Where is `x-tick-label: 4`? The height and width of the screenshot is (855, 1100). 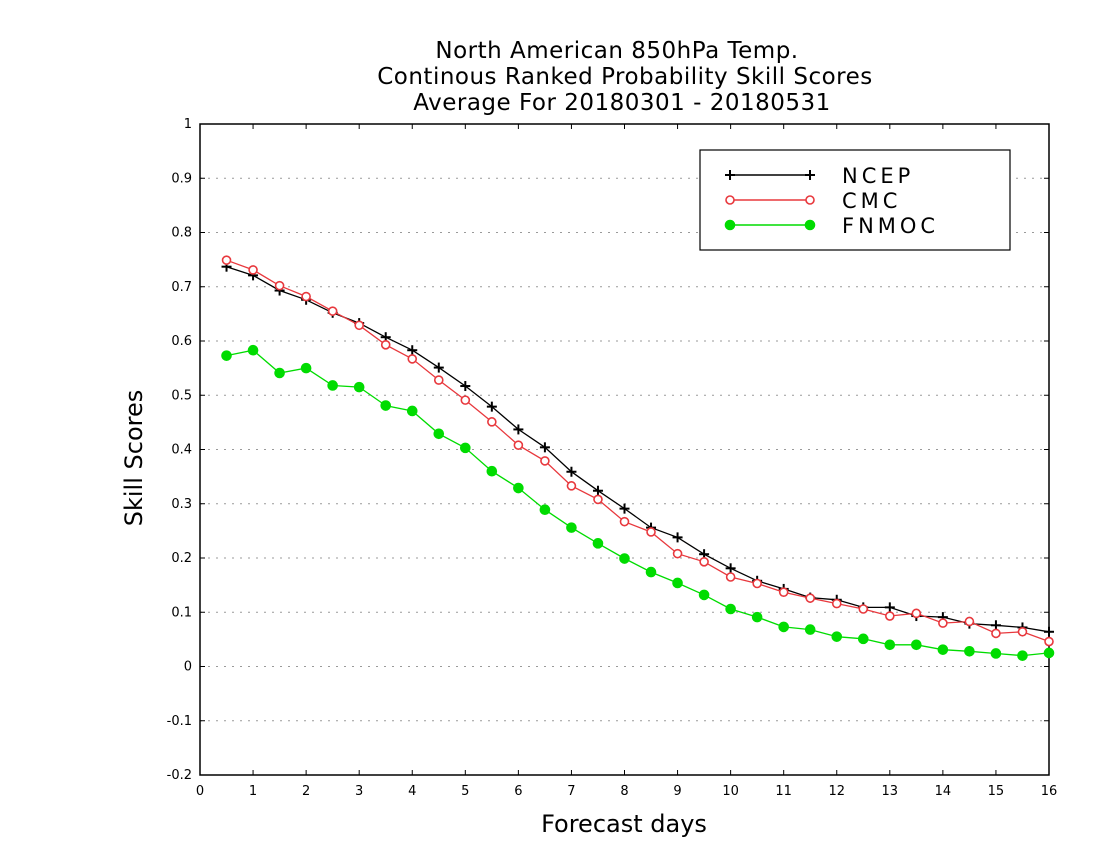 x-tick-label: 4 is located at coordinates (412, 791).